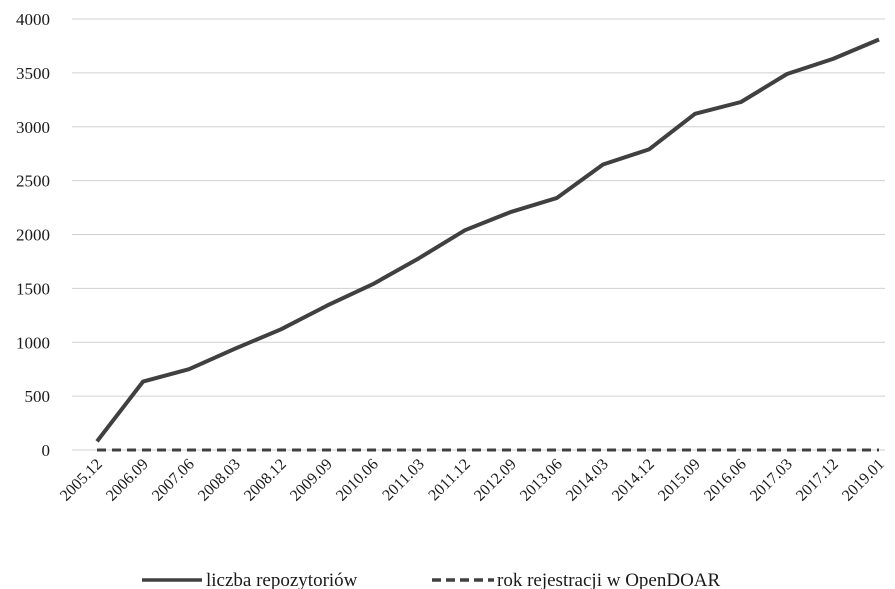 This screenshot has width=895, height=589. What do you see at coordinates (357, 480) in the screenshot?
I see `x-tick-label: 2010.06` at bounding box center [357, 480].